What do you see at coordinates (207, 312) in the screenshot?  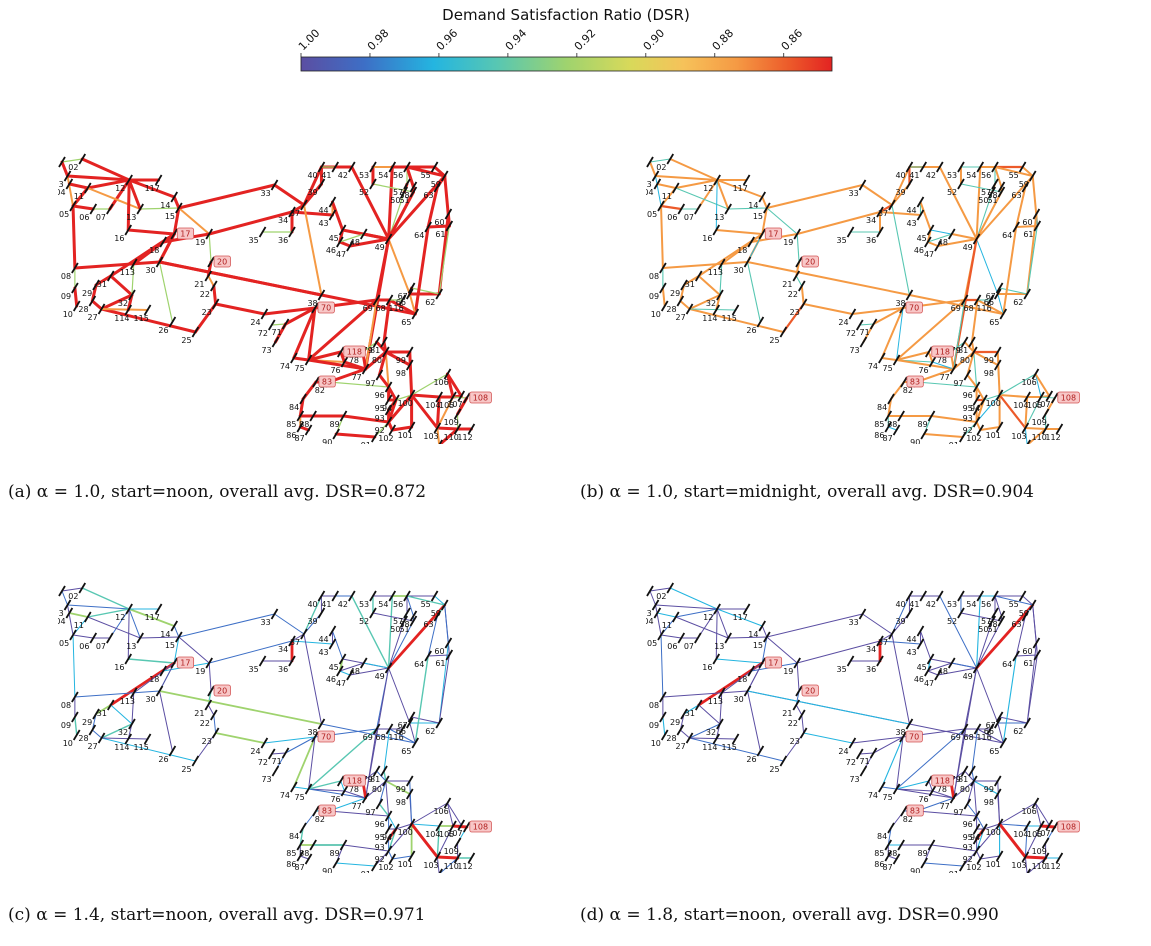 I see `bus-label: 23` at bounding box center [207, 312].